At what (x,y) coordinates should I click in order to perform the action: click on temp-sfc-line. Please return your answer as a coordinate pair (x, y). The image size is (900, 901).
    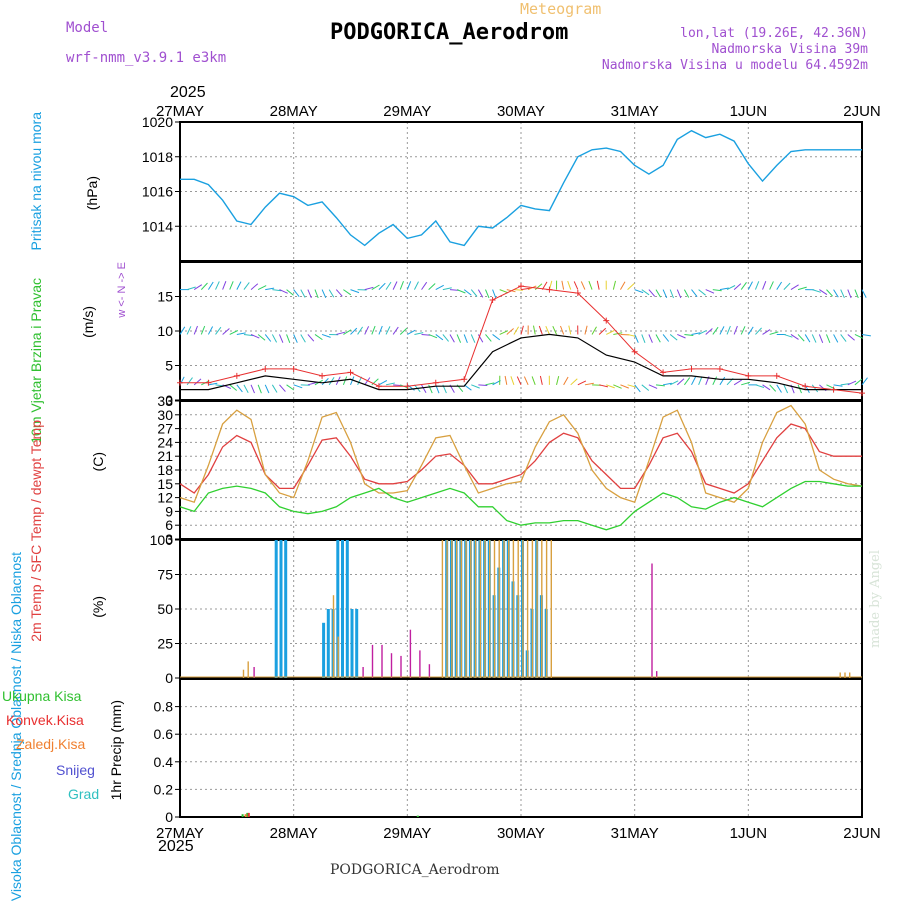
    Looking at the image, I should click on (521, 454).